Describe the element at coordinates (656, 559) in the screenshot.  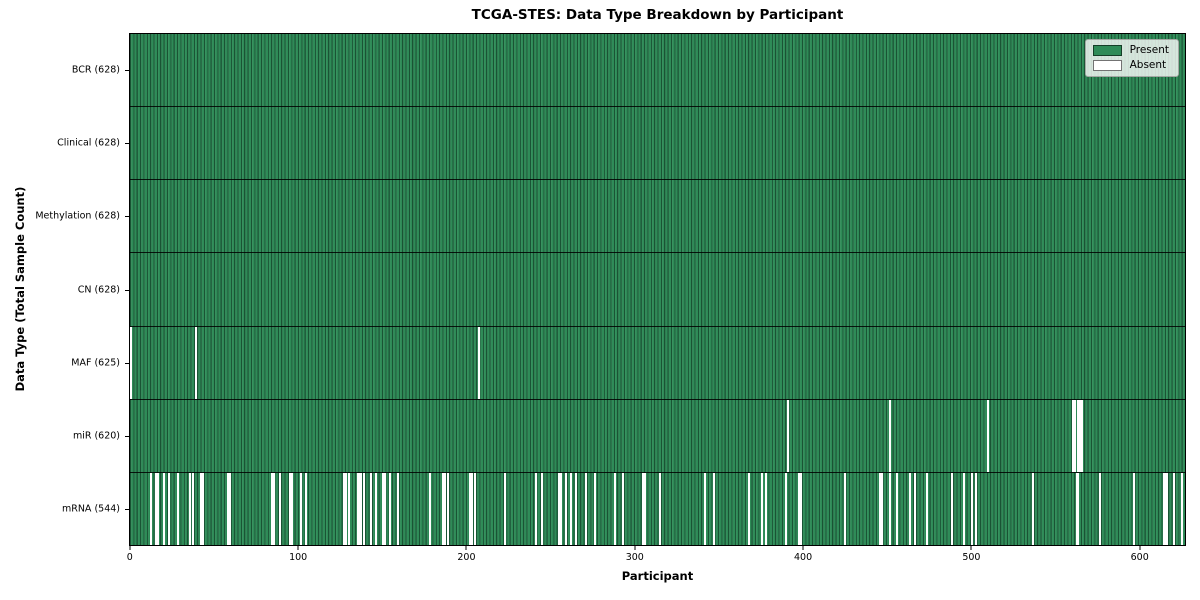
I see `x-axis-ticks: 0 100 200 300 400 500 600` at that location.